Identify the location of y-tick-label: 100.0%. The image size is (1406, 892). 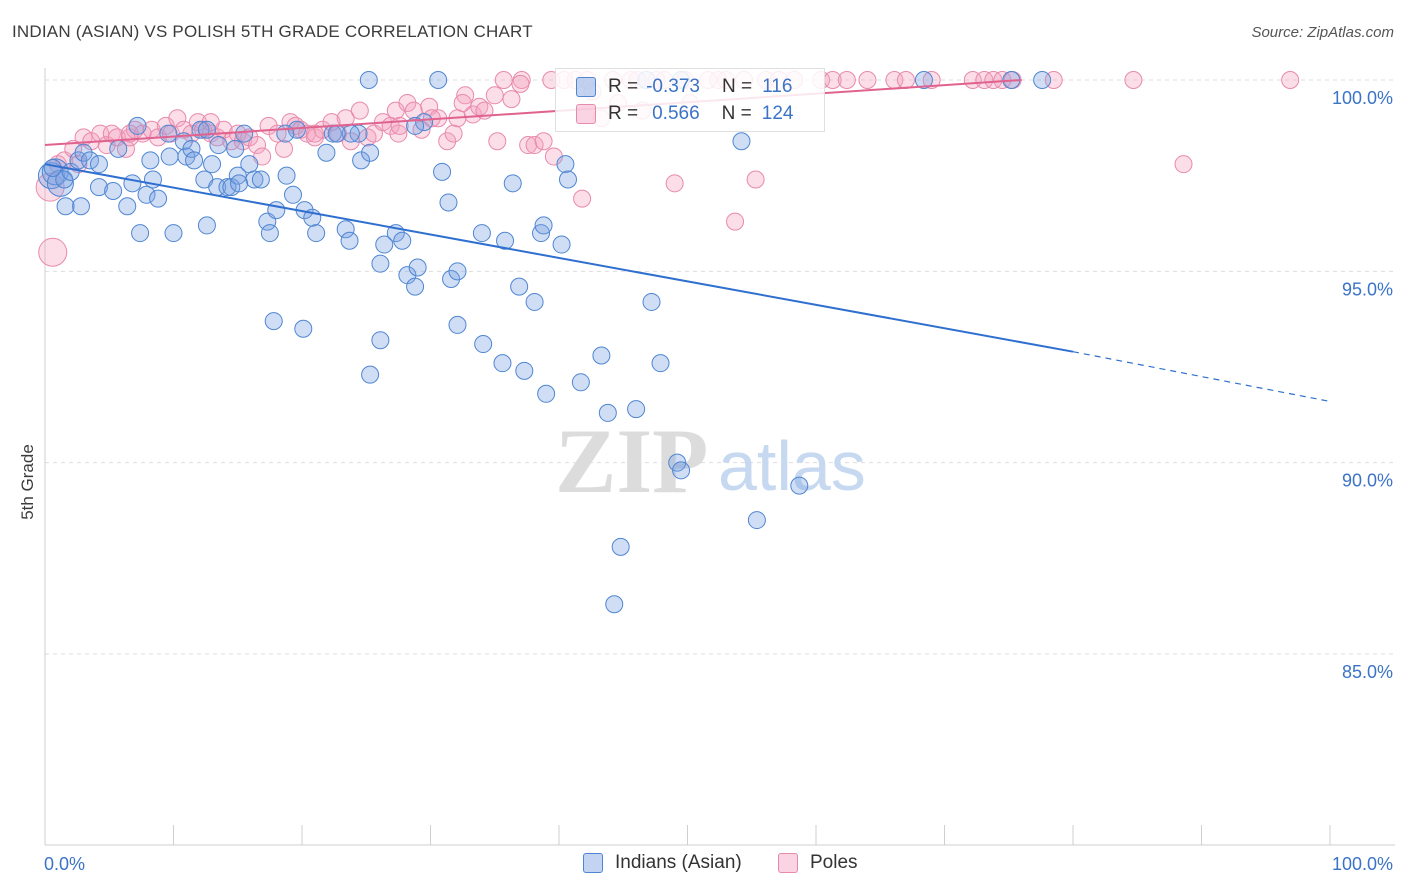
(1362, 98).